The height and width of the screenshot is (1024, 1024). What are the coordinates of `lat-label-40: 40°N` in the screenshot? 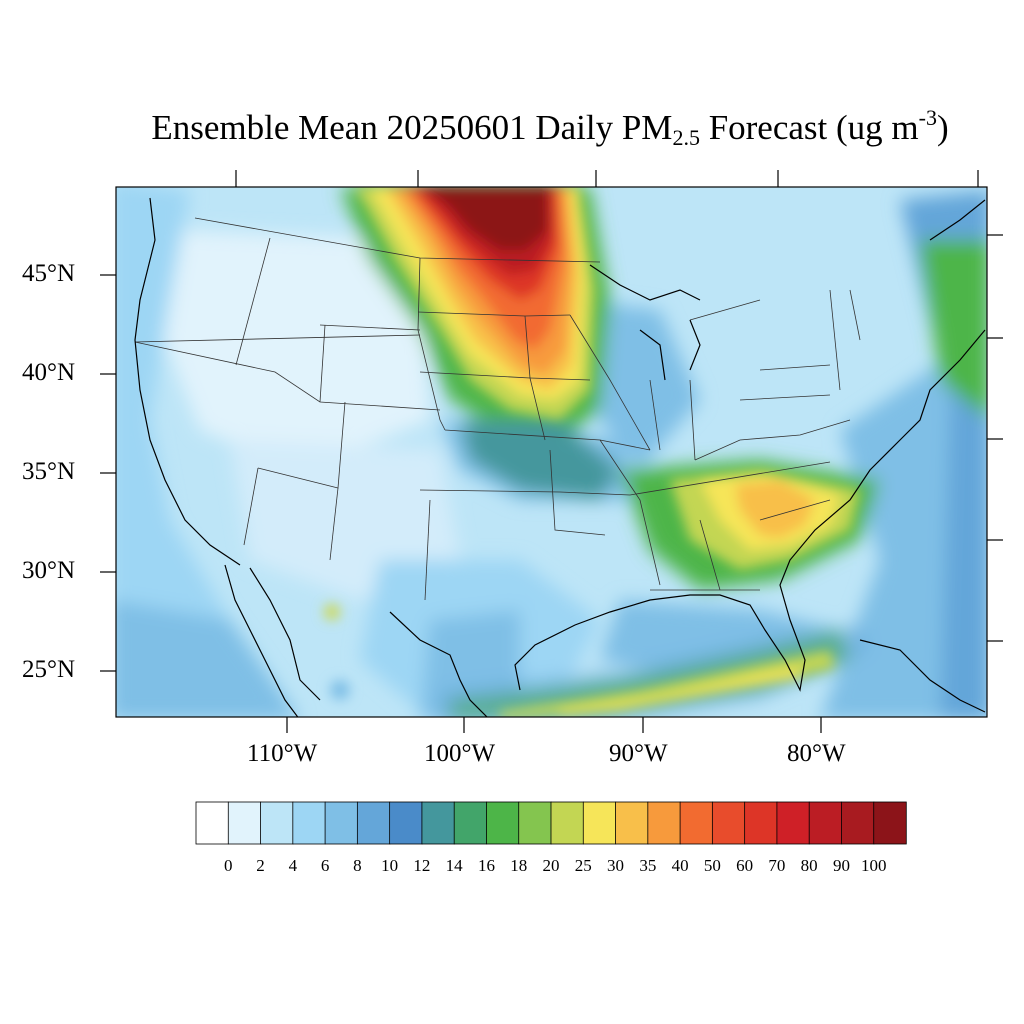 It's located at (49, 372).